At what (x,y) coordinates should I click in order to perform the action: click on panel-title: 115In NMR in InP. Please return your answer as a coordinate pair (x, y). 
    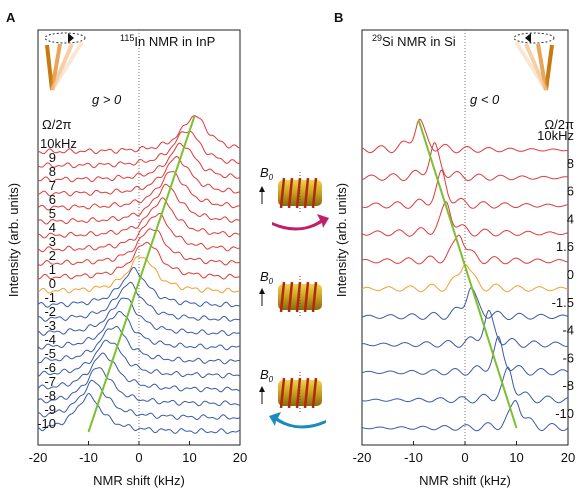
    Looking at the image, I should click on (167, 41).